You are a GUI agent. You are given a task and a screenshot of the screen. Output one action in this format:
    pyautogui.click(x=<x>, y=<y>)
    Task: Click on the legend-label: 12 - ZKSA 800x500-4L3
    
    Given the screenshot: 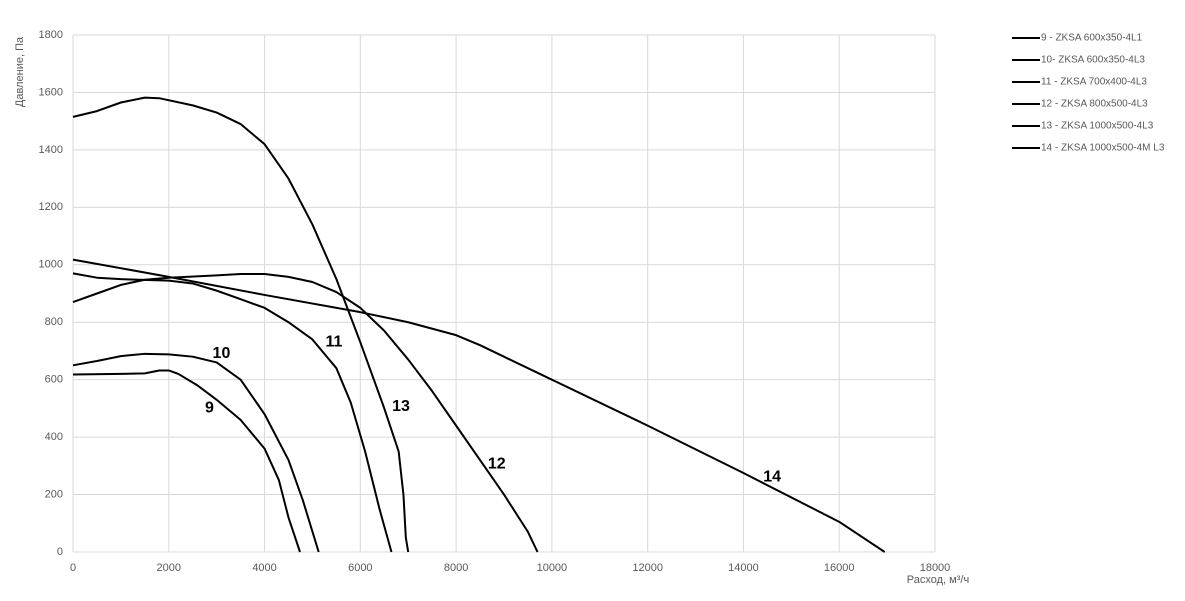 What is the action you would take?
    pyautogui.click(x=1094, y=104)
    